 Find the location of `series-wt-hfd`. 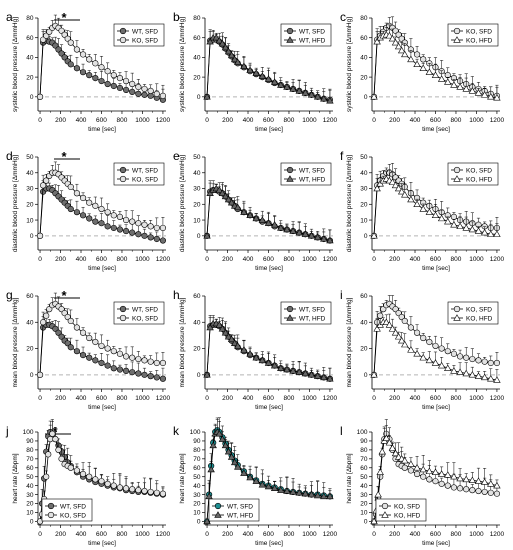

series-wt-hfd is located at coordinates (268, 67).